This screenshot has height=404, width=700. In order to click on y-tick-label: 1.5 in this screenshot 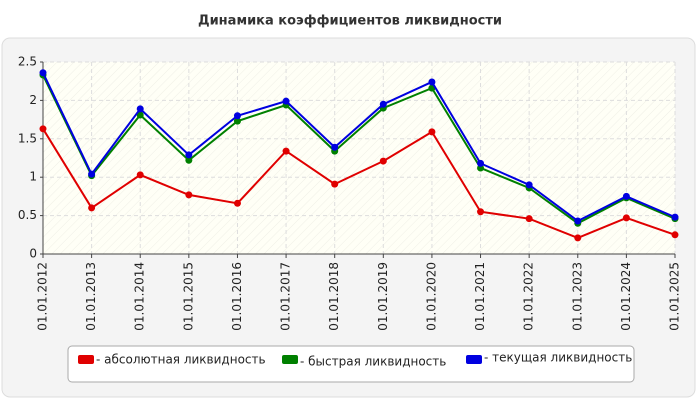, I will do `click(27, 138)`.